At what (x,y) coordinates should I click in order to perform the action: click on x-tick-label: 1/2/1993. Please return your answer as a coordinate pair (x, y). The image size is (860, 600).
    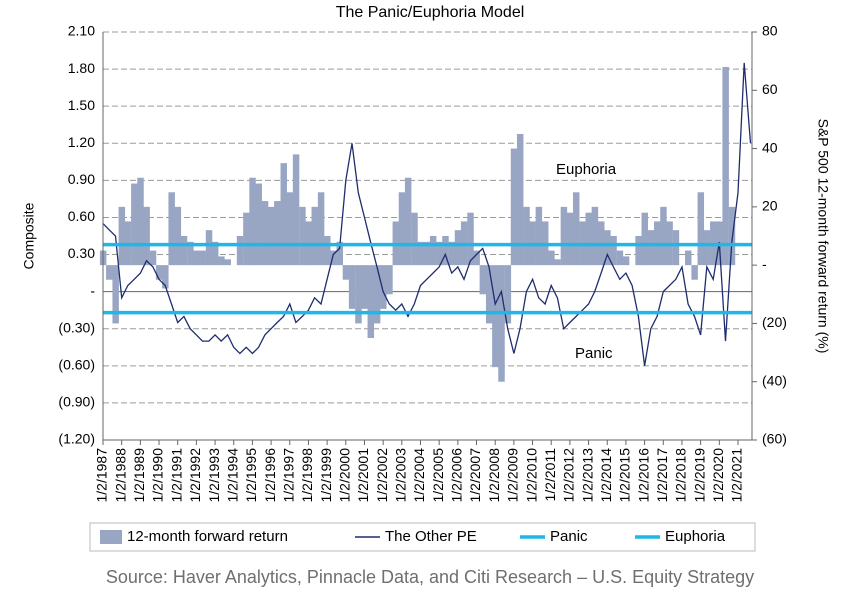
    Looking at the image, I should click on (214, 475).